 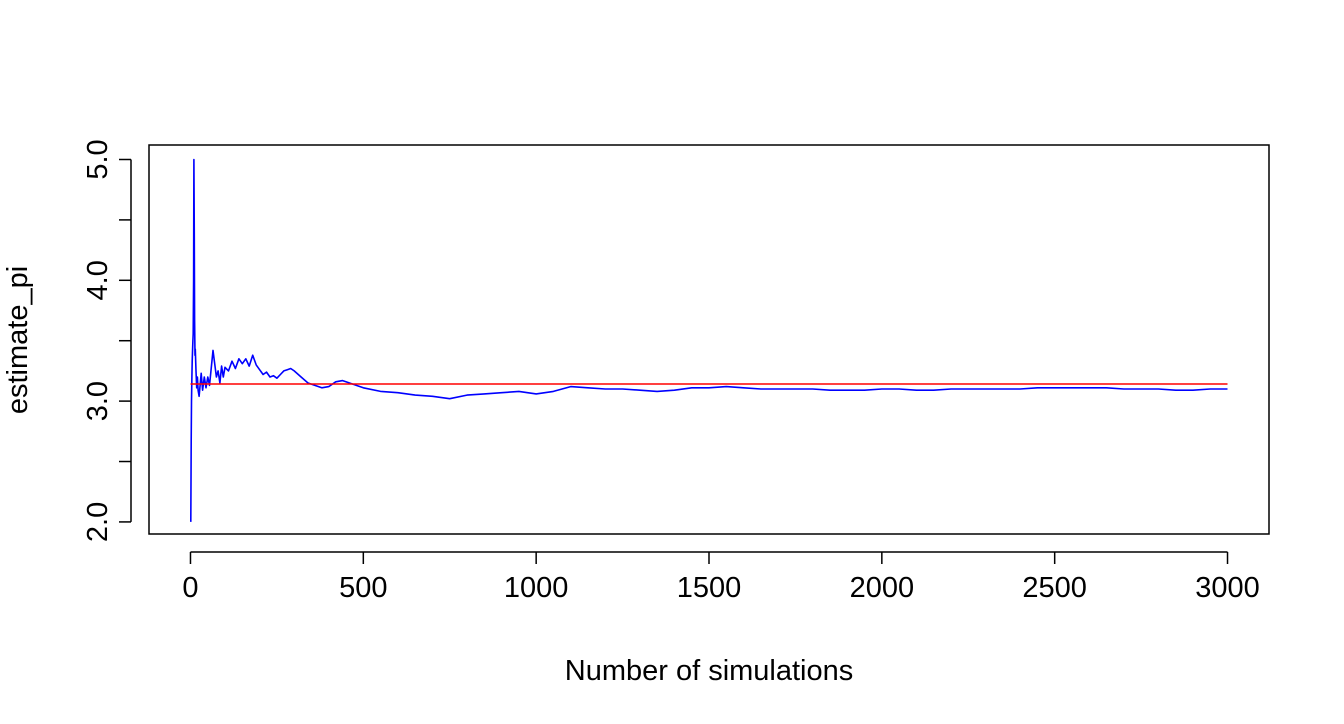 I want to click on x-tick-label: 1500, so click(x=709, y=588).